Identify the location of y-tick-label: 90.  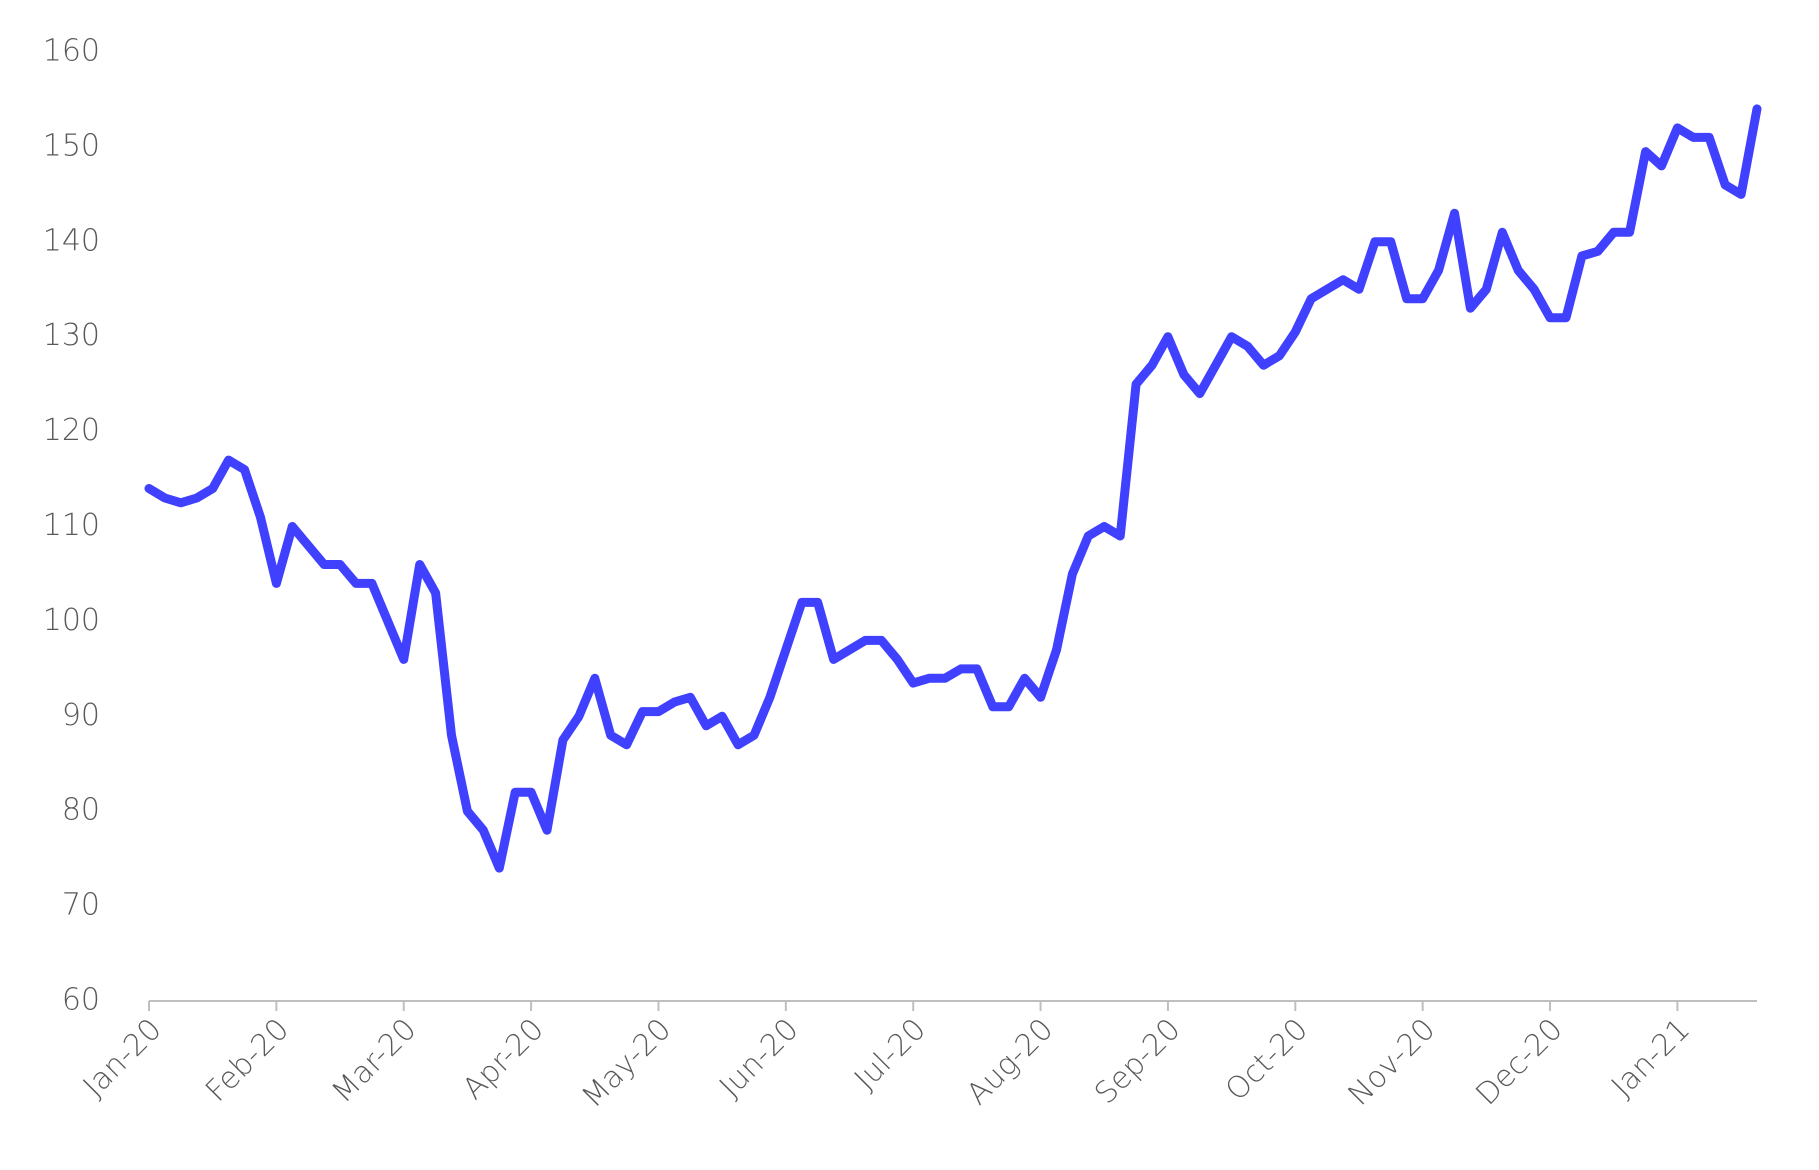
(81, 715).